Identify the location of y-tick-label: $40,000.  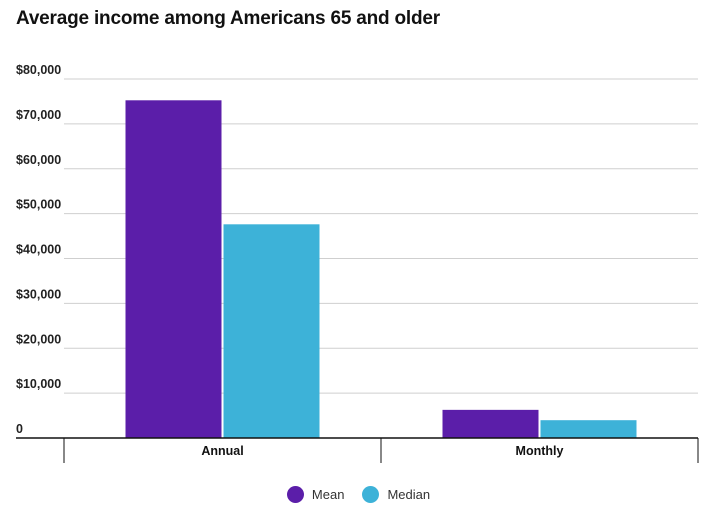
(38, 250).